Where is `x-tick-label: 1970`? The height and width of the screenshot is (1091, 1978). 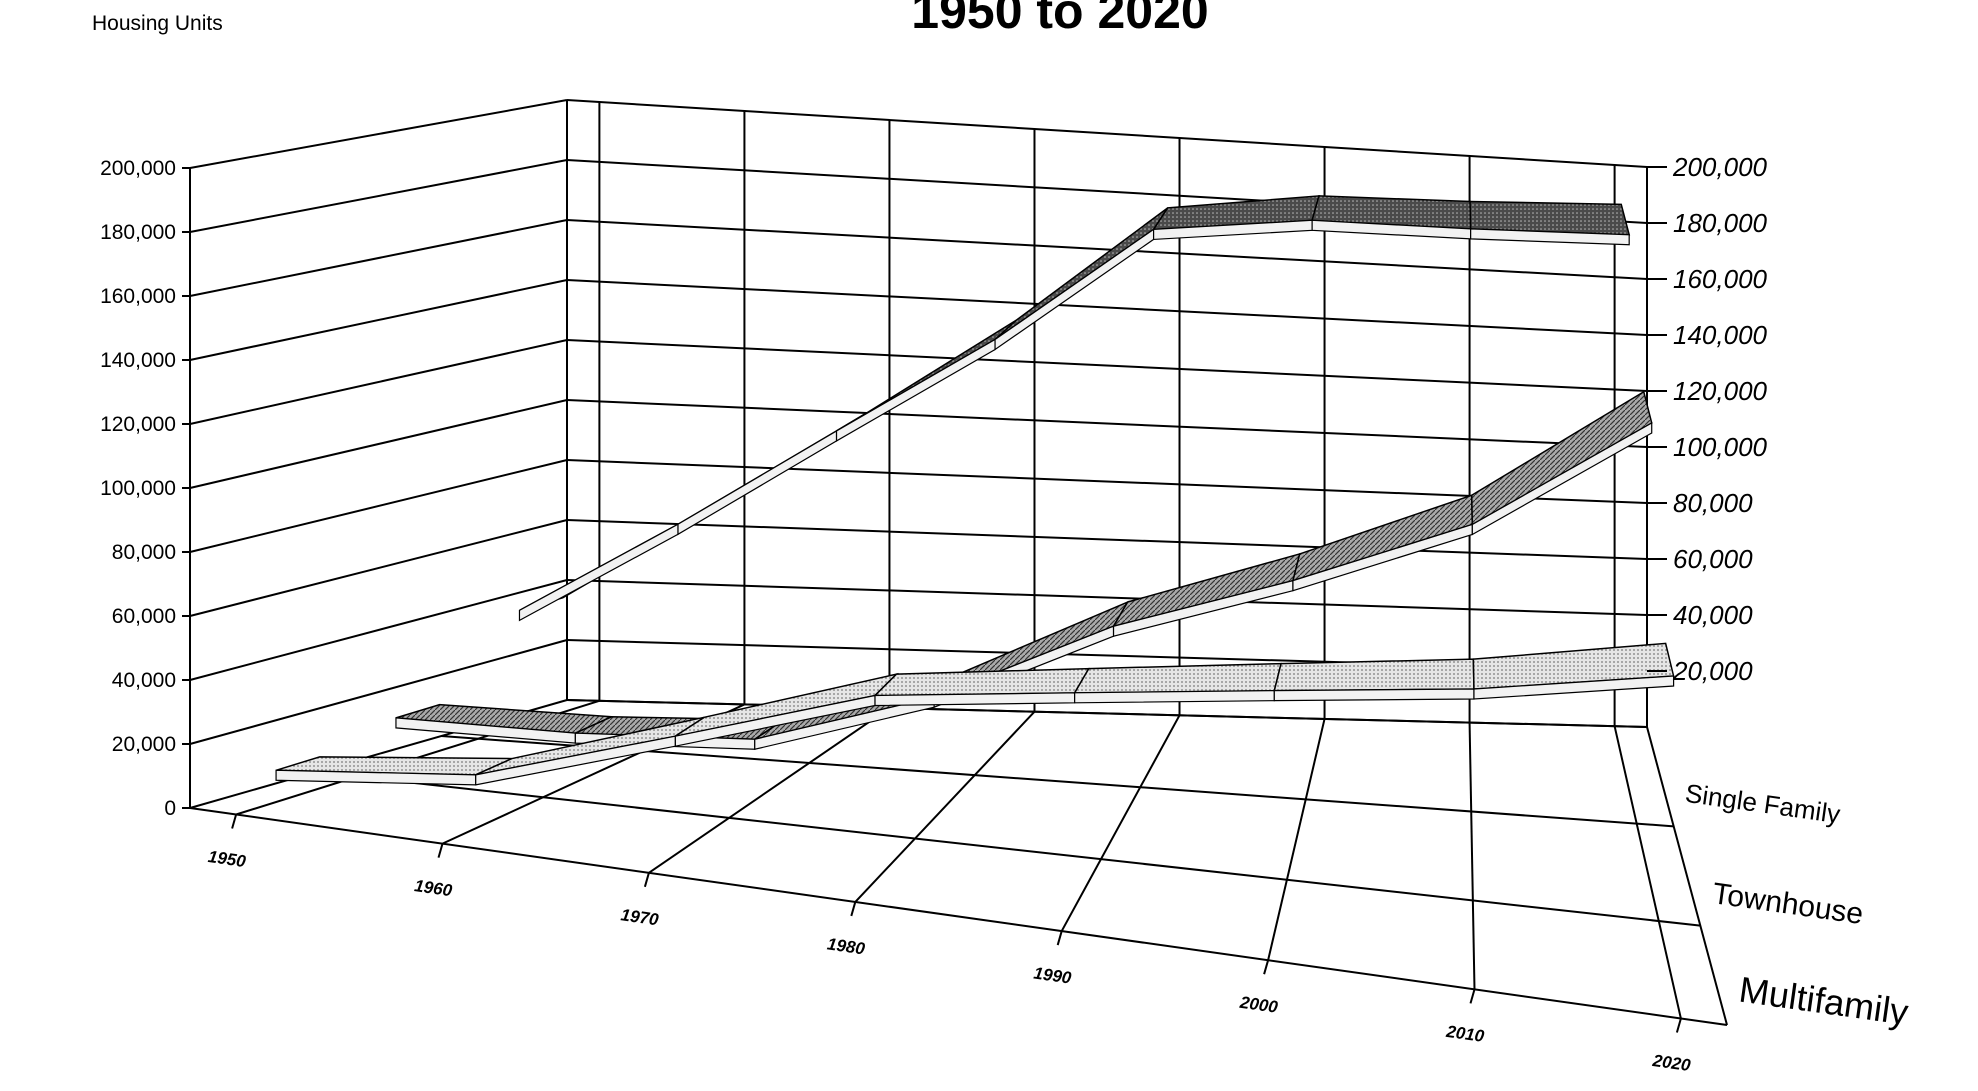
x-tick-label: 1970 is located at coordinates (640, 917).